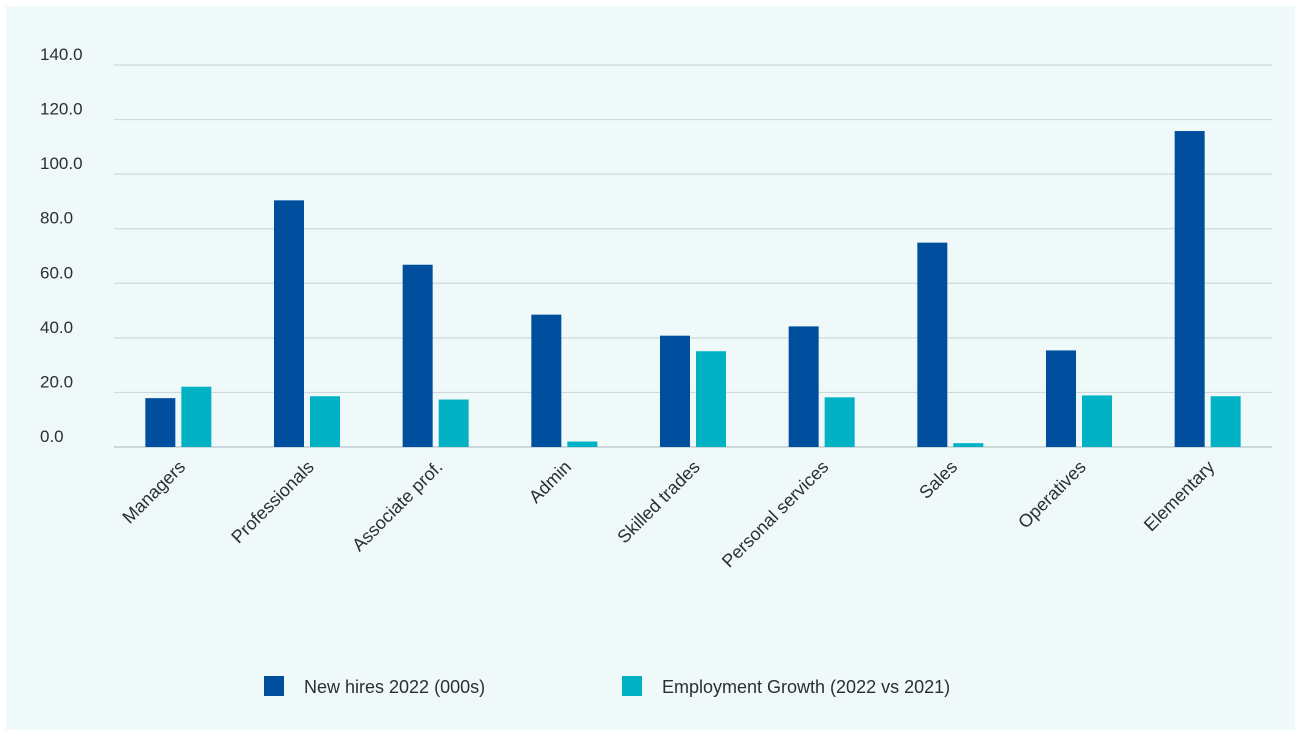 The width and height of the screenshot is (1301, 736). I want to click on y-tick-label: 0.0, so click(52, 436).